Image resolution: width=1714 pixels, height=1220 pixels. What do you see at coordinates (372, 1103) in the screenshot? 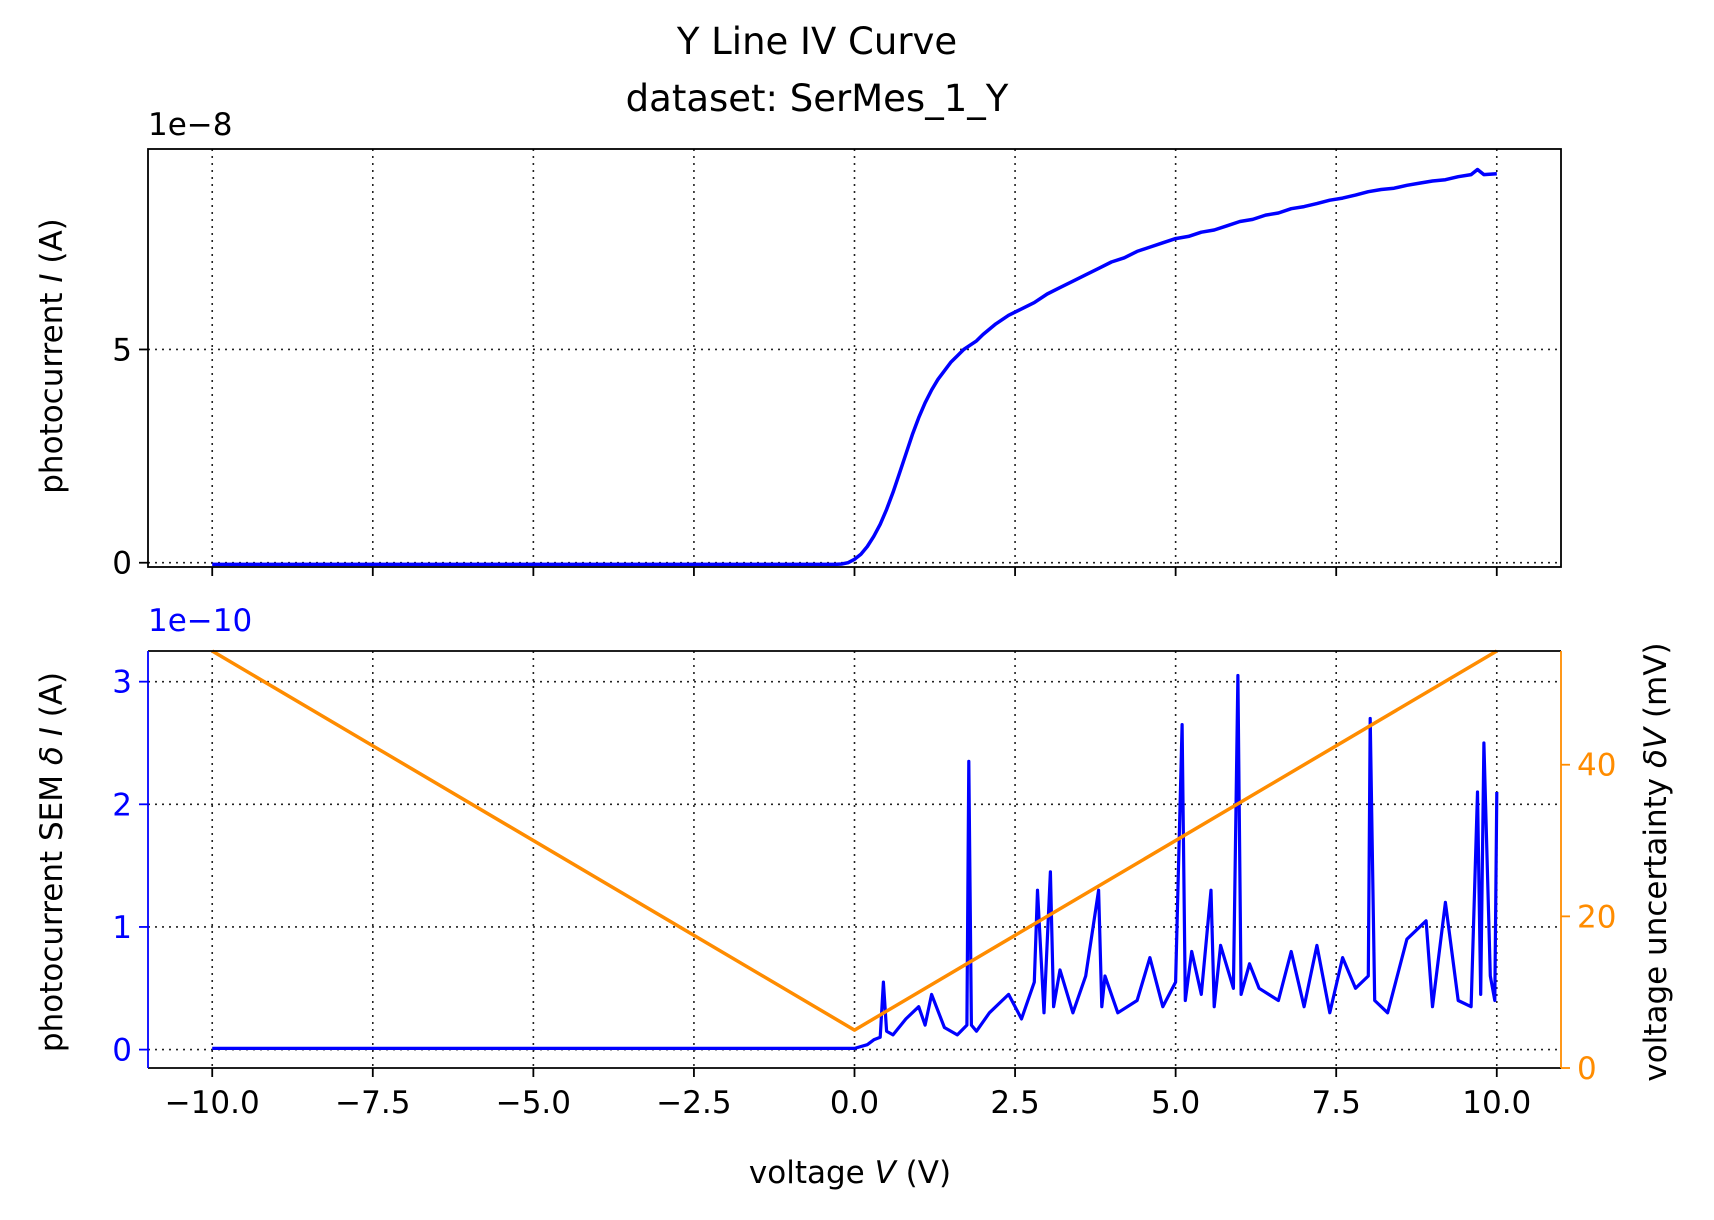
I see `x-tick-label: −7.5` at bounding box center [372, 1103].